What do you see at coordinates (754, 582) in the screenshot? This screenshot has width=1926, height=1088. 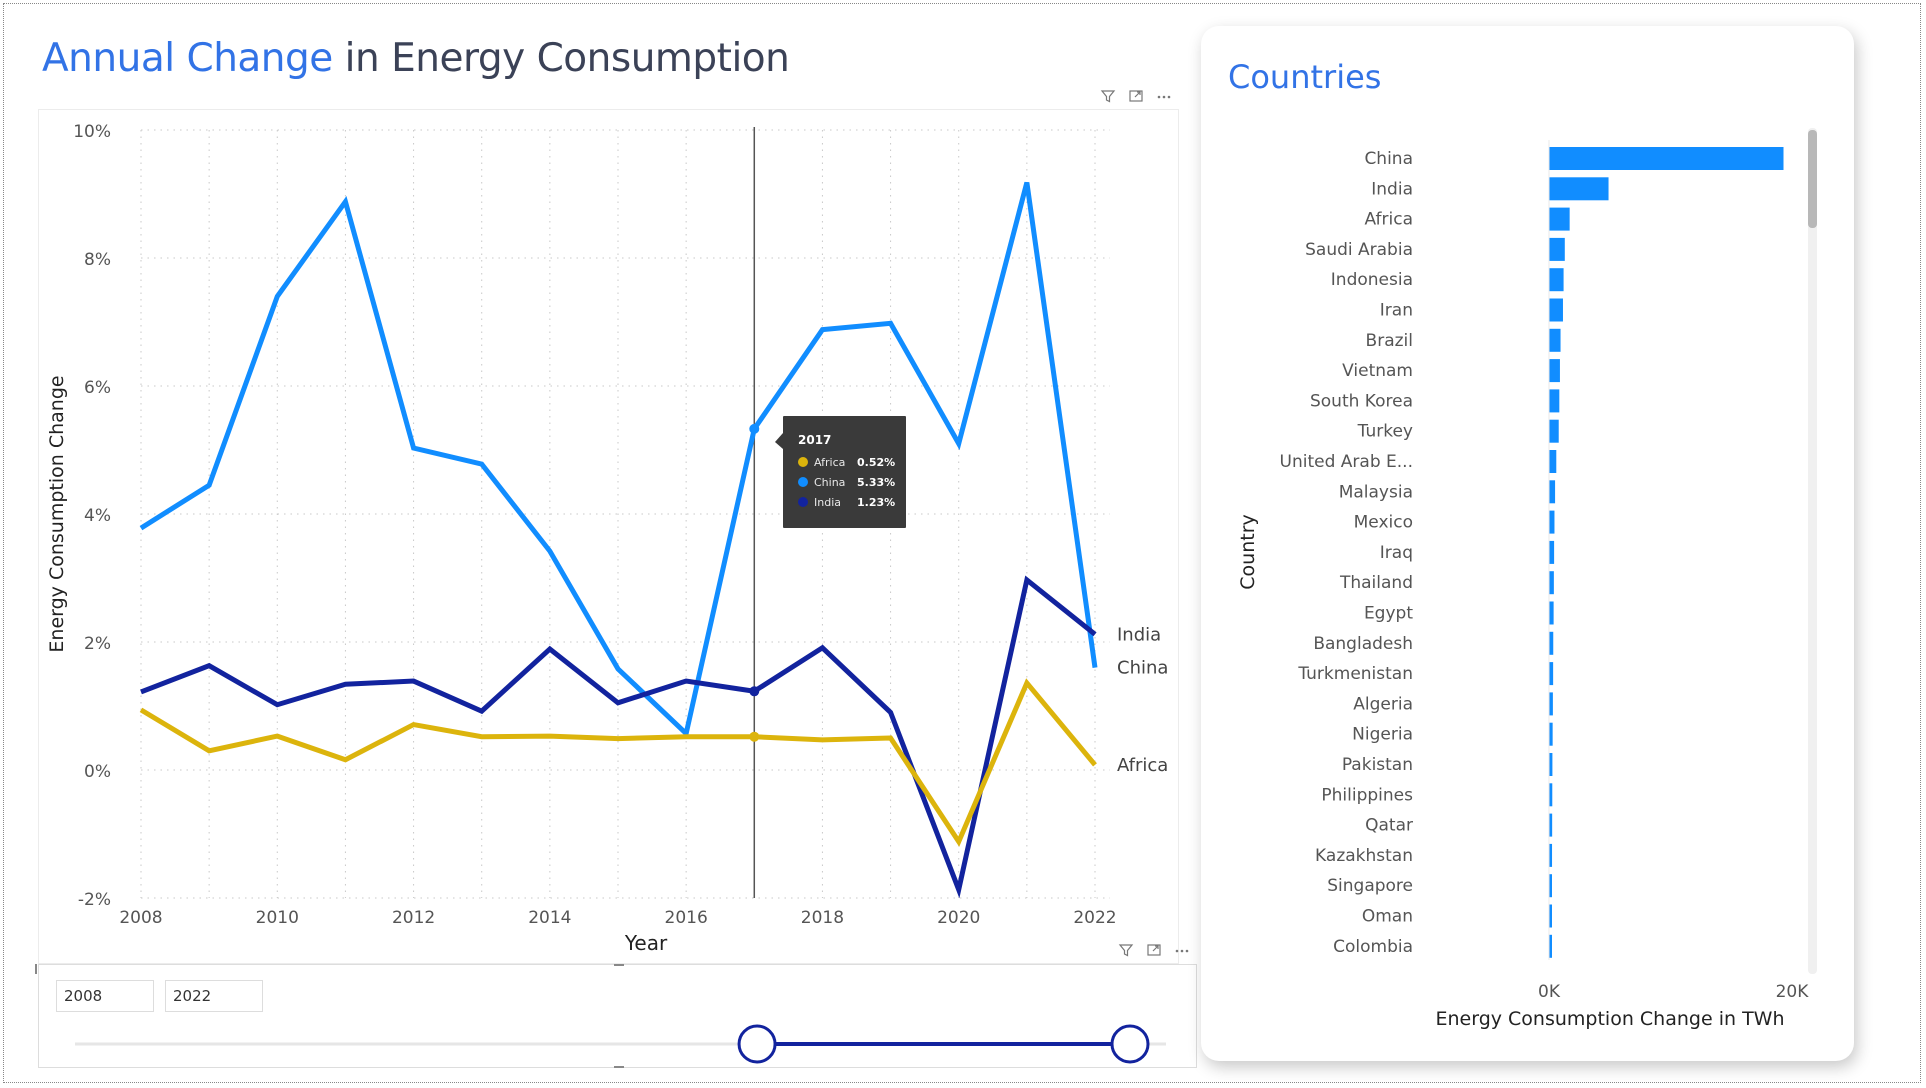 I see `line-chart-hover-points` at bounding box center [754, 582].